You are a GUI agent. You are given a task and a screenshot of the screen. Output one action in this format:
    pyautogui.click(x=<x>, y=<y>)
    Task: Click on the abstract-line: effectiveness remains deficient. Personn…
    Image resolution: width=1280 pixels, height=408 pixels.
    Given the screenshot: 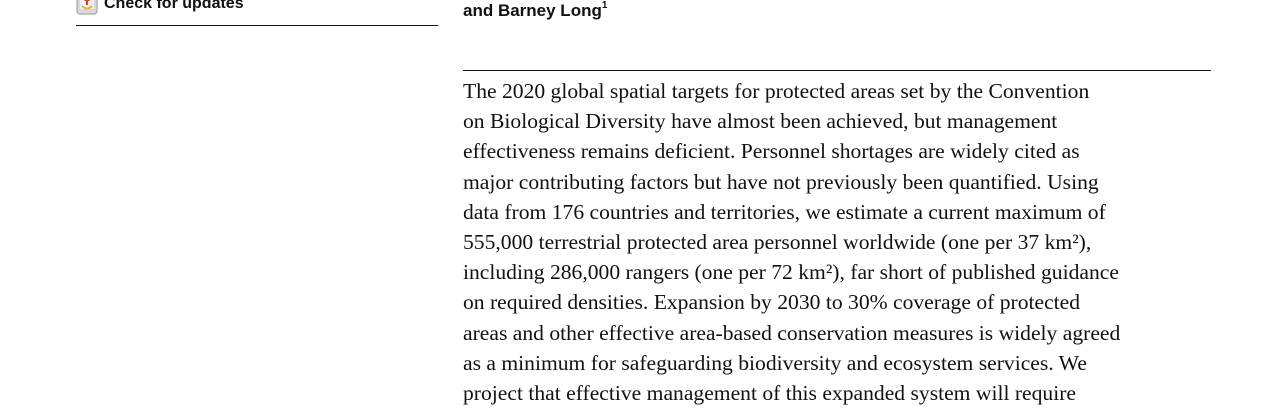 What is the action you would take?
    pyautogui.click(x=771, y=151)
    